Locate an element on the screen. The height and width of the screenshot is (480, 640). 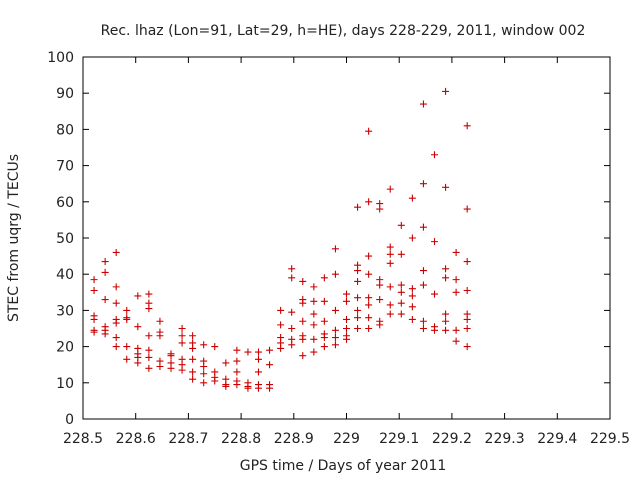
x-tick-label: 229.2 is located at coordinates (452, 439).